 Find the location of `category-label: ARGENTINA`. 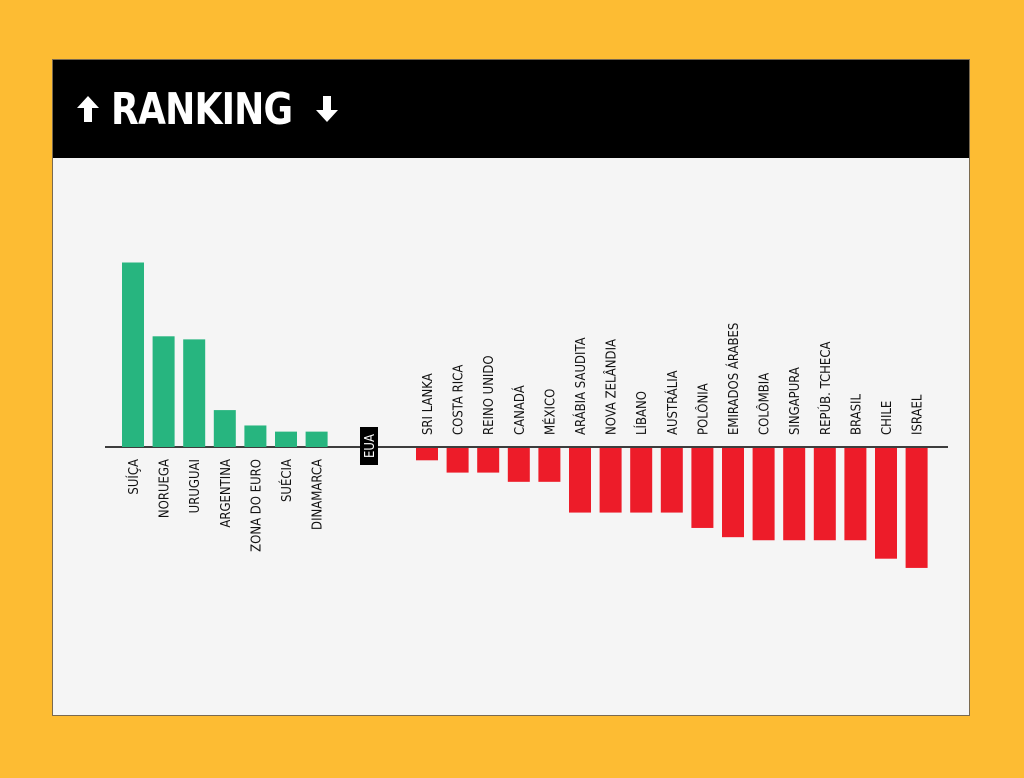

category-label: ARGENTINA is located at coordinates (226, 493).